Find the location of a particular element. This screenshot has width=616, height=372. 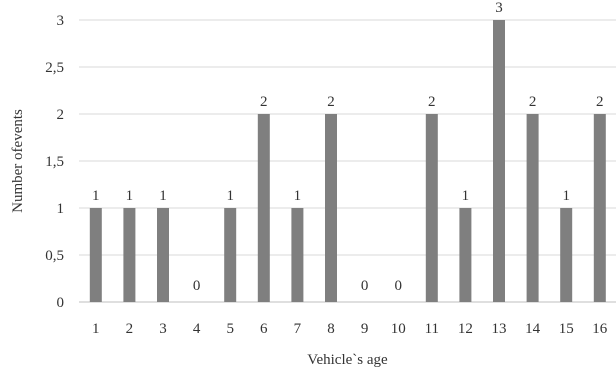

y-tick-label: 0,5 is located at coordinates (54, 256).